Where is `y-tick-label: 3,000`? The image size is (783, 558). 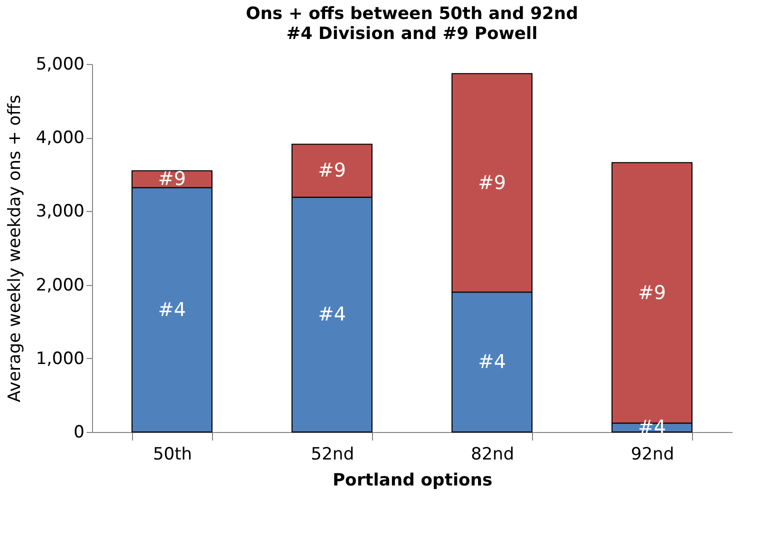 y-tick-label: 3,000 is located at coordinates (60, 212).